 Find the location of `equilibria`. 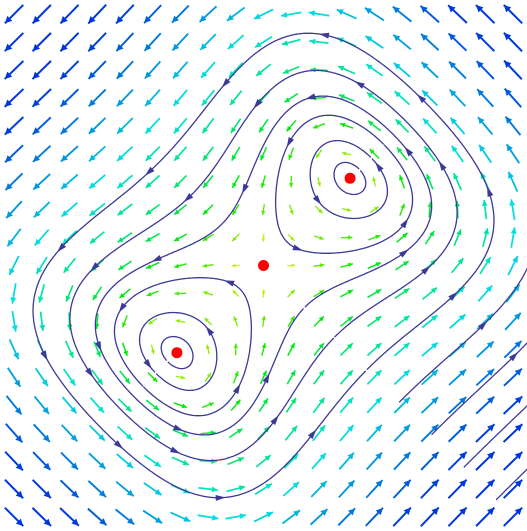

equilibria is located at coordinates (263, 265).